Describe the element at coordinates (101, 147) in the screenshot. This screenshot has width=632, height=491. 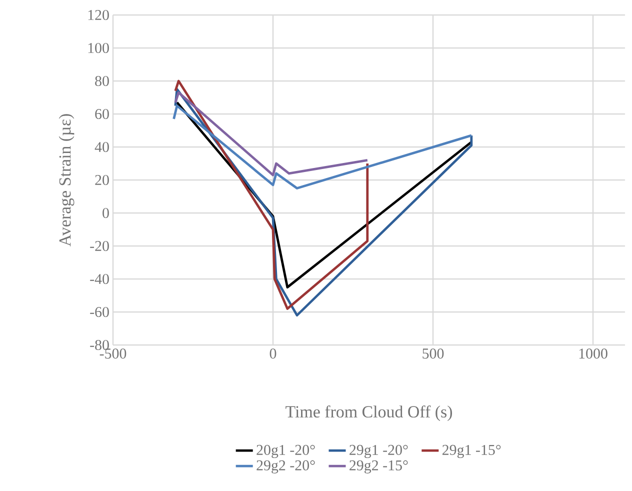
I see `y-tick-label: 40` at that location.